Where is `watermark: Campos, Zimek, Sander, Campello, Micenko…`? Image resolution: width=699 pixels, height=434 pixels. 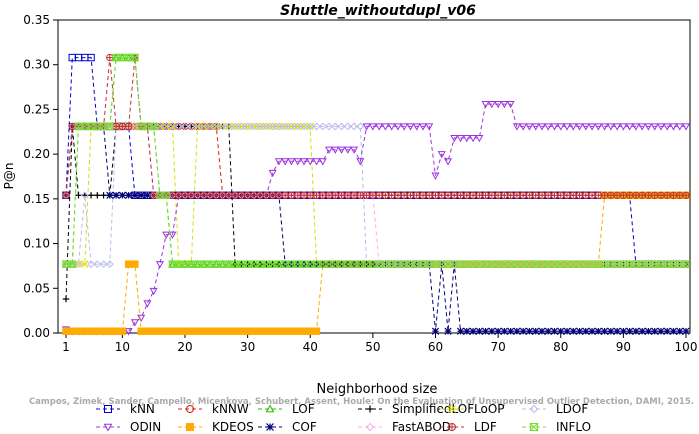
watermark: Campos, Zimek, Sander, Campello, Micenko… is located at coordinates (361, 402).